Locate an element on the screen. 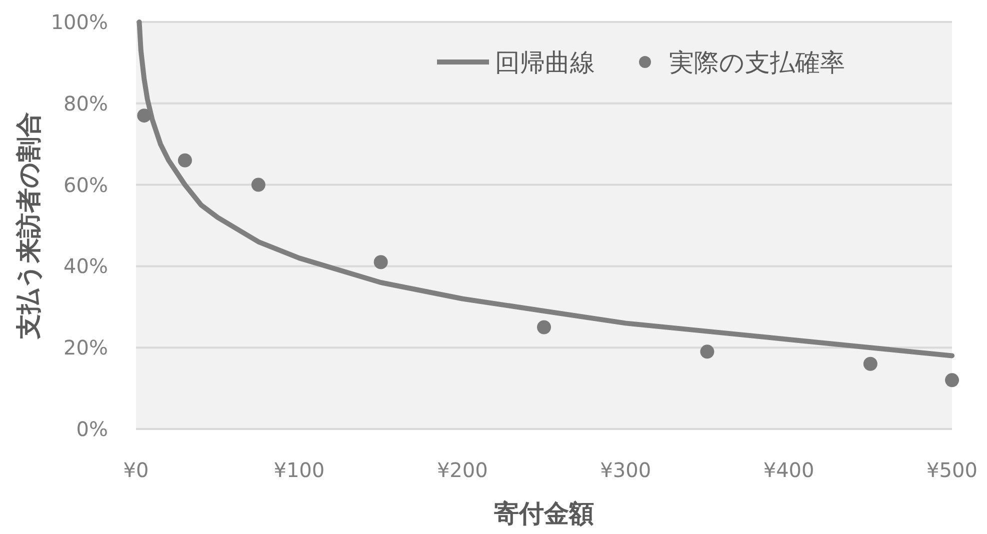 The image size is (987, 534). x-tick-label: ¥500 is located at coordinates (952, 470).